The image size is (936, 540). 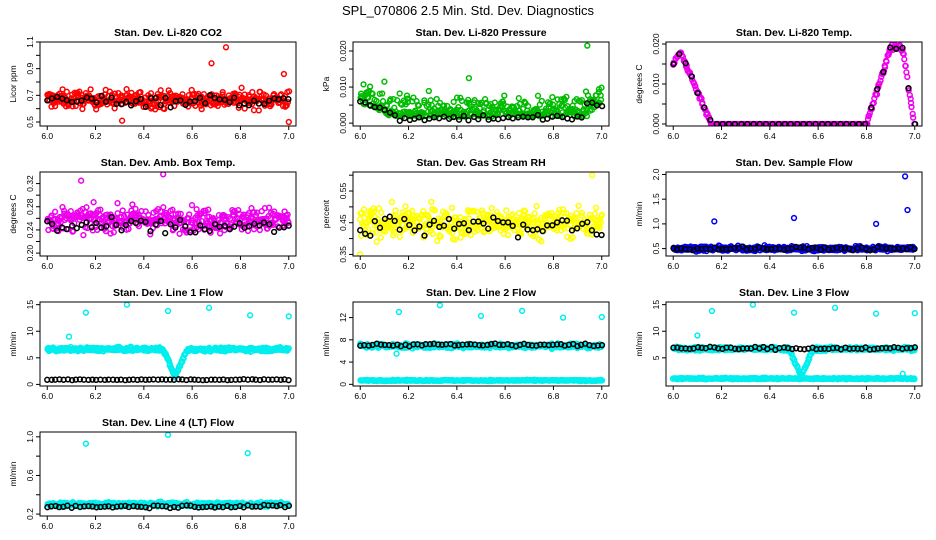 What do you see at coordinates (399, 312) in the screenshot?
I see `outlier-point-line2` at bounding box center [399, 312].